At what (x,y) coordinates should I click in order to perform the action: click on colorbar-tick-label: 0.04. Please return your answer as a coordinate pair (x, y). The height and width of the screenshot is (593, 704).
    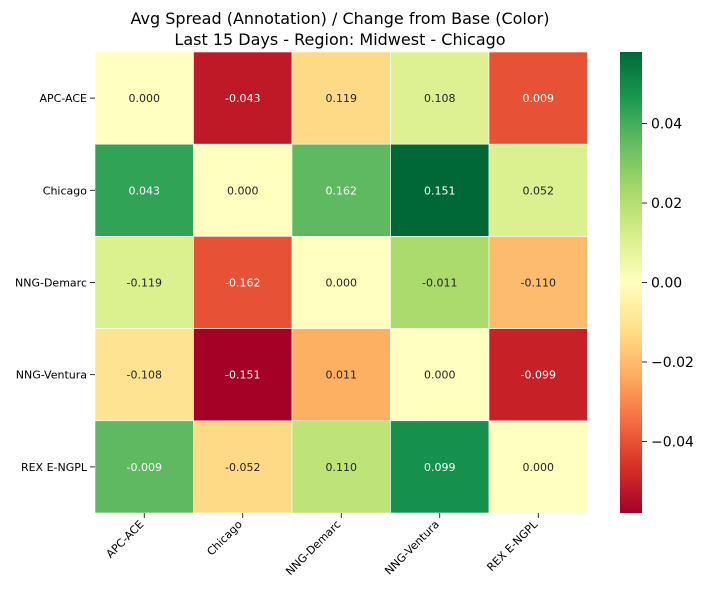
    Looking at the image, I should click on (666, 125).